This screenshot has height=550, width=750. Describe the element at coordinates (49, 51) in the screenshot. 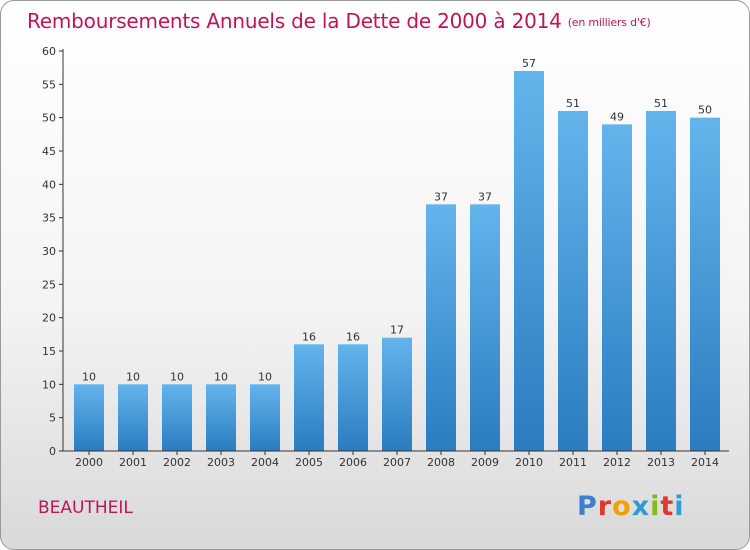

I see `y-tick-label: 60` at that location.